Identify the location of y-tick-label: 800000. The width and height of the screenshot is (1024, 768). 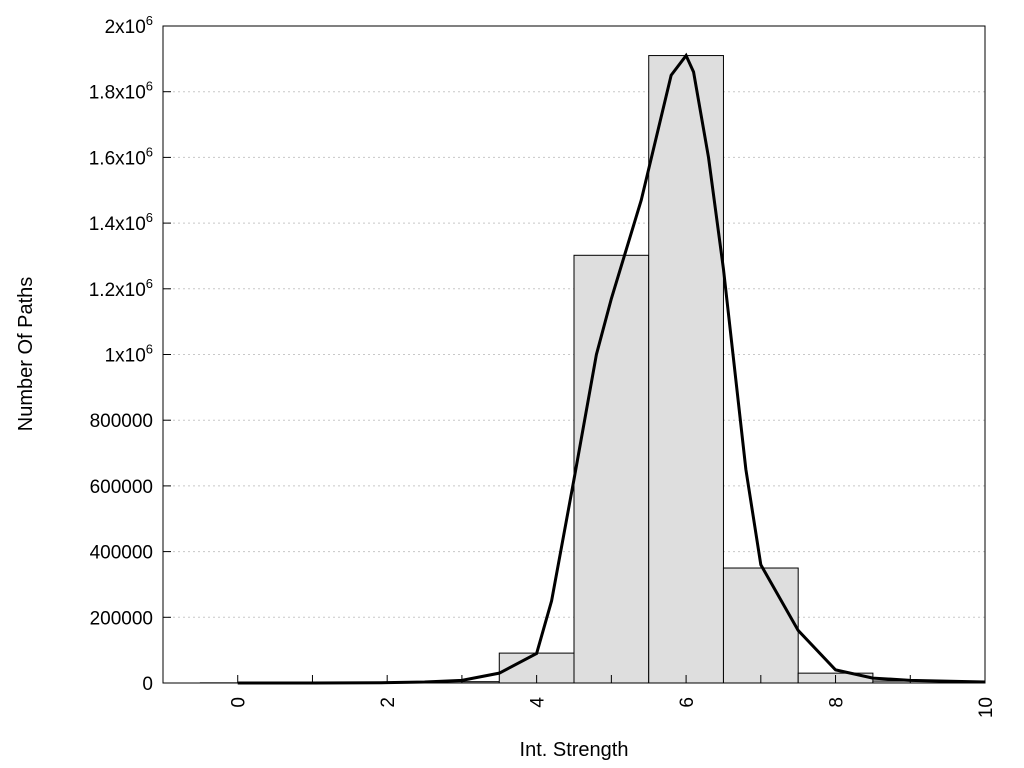
(121, 421).